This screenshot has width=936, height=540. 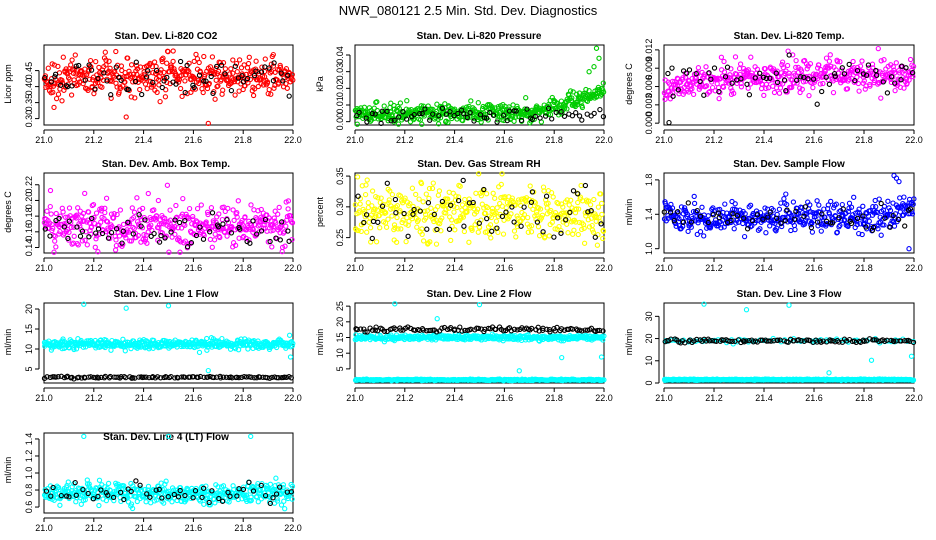 What do you see at coordinates (914, 398) in the screenshot?
I see `x-tick-label: 22.0` at bounding box center [914, 398].